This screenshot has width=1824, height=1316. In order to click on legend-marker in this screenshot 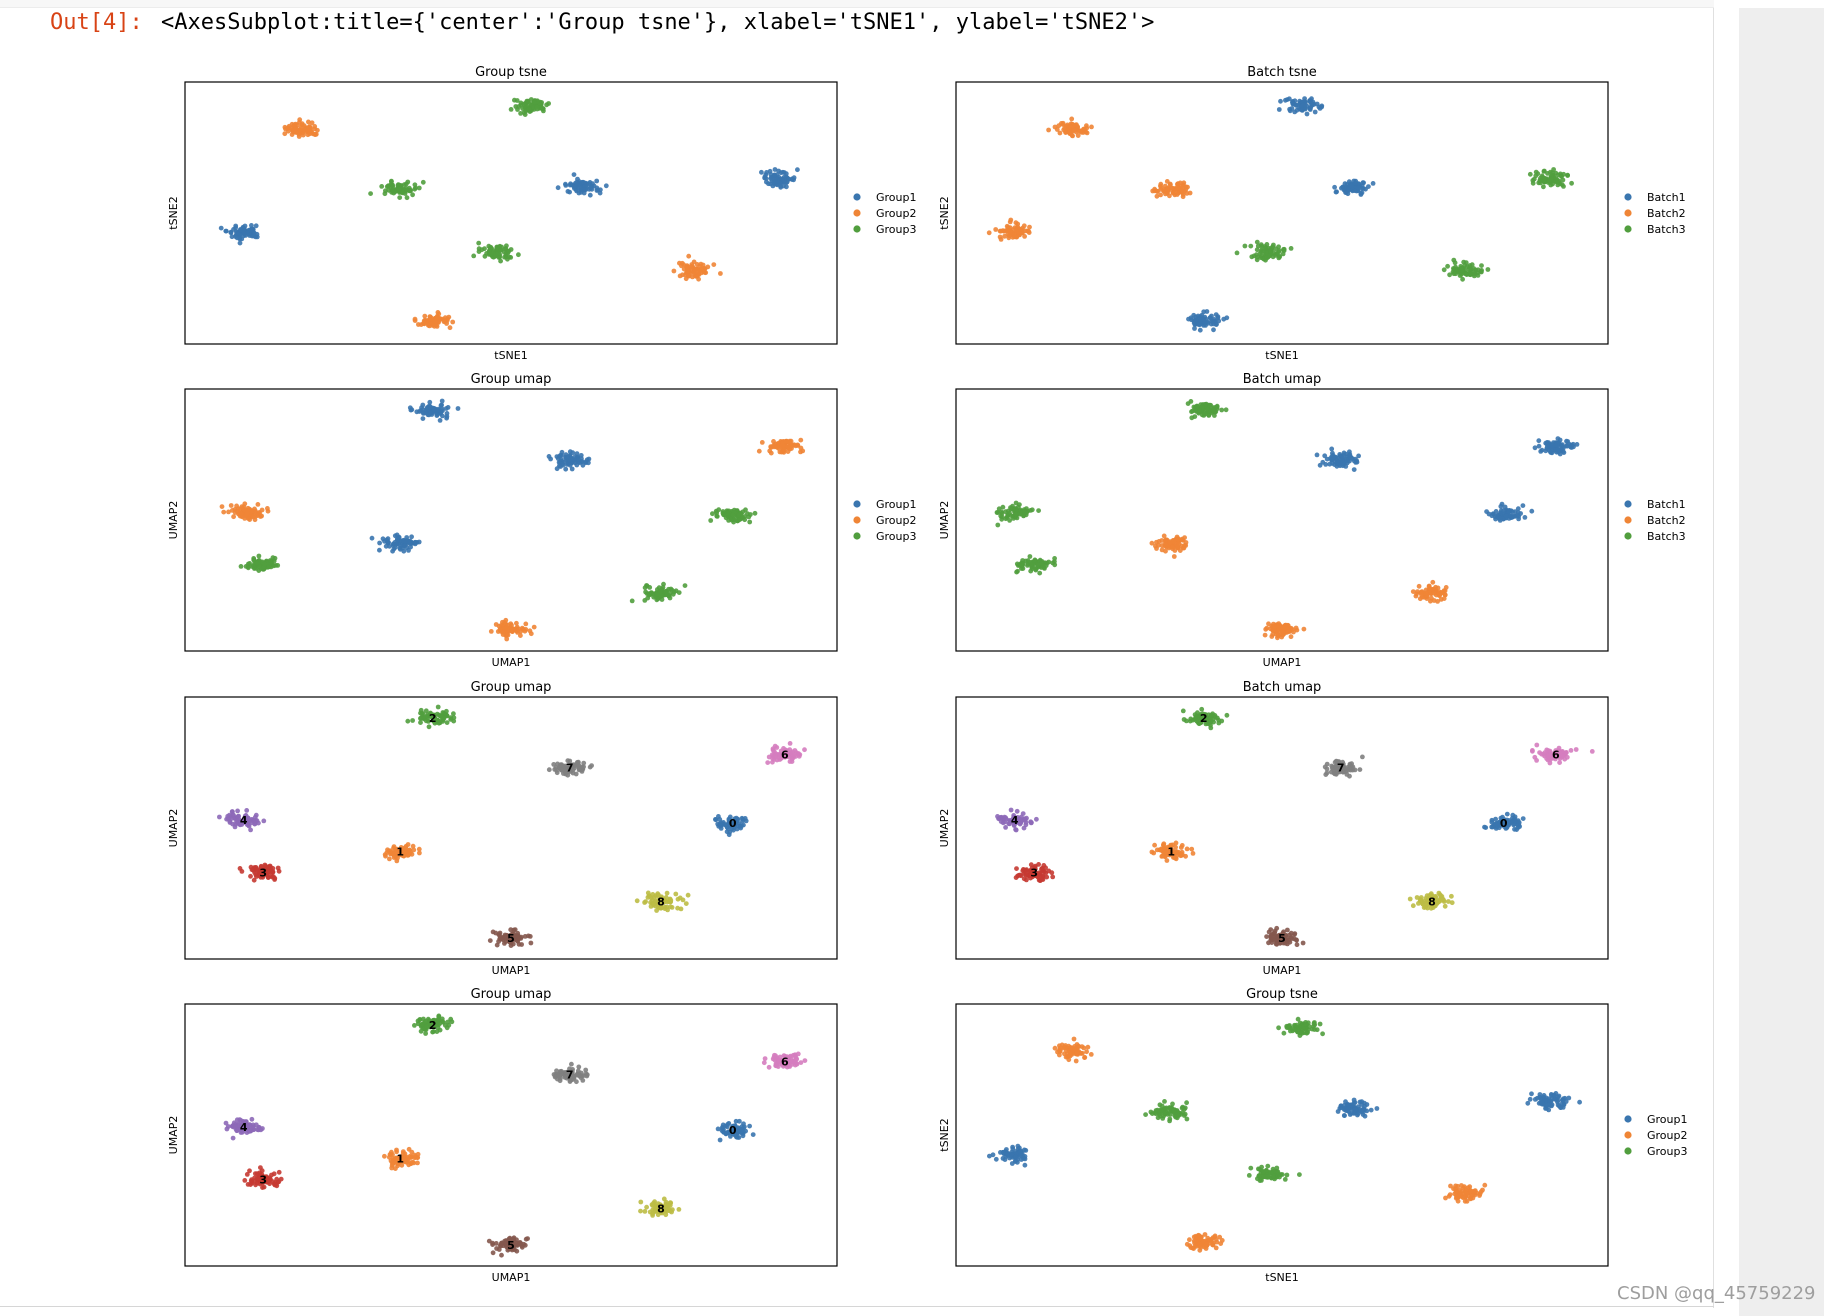, I will do `click(857, 504)`.